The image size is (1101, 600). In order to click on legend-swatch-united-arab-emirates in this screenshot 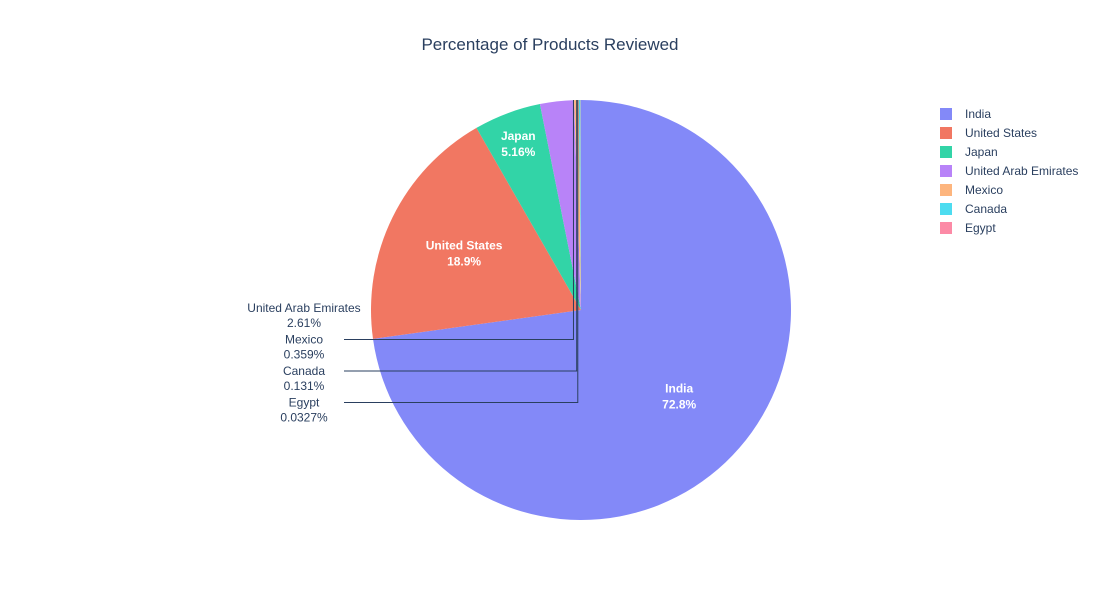, I will do `click(946, 171)`.